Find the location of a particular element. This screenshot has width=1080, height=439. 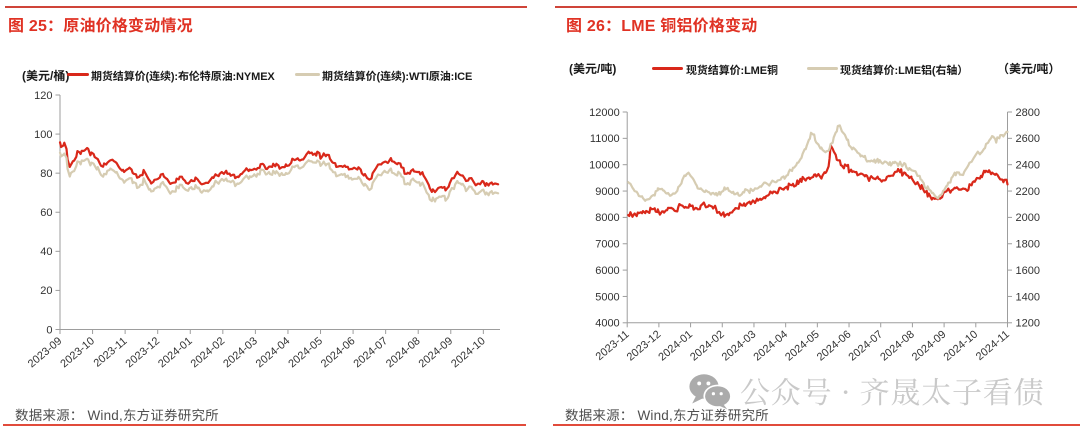

y-axis-tick-label: 60 is located at coordinates (46, 213).